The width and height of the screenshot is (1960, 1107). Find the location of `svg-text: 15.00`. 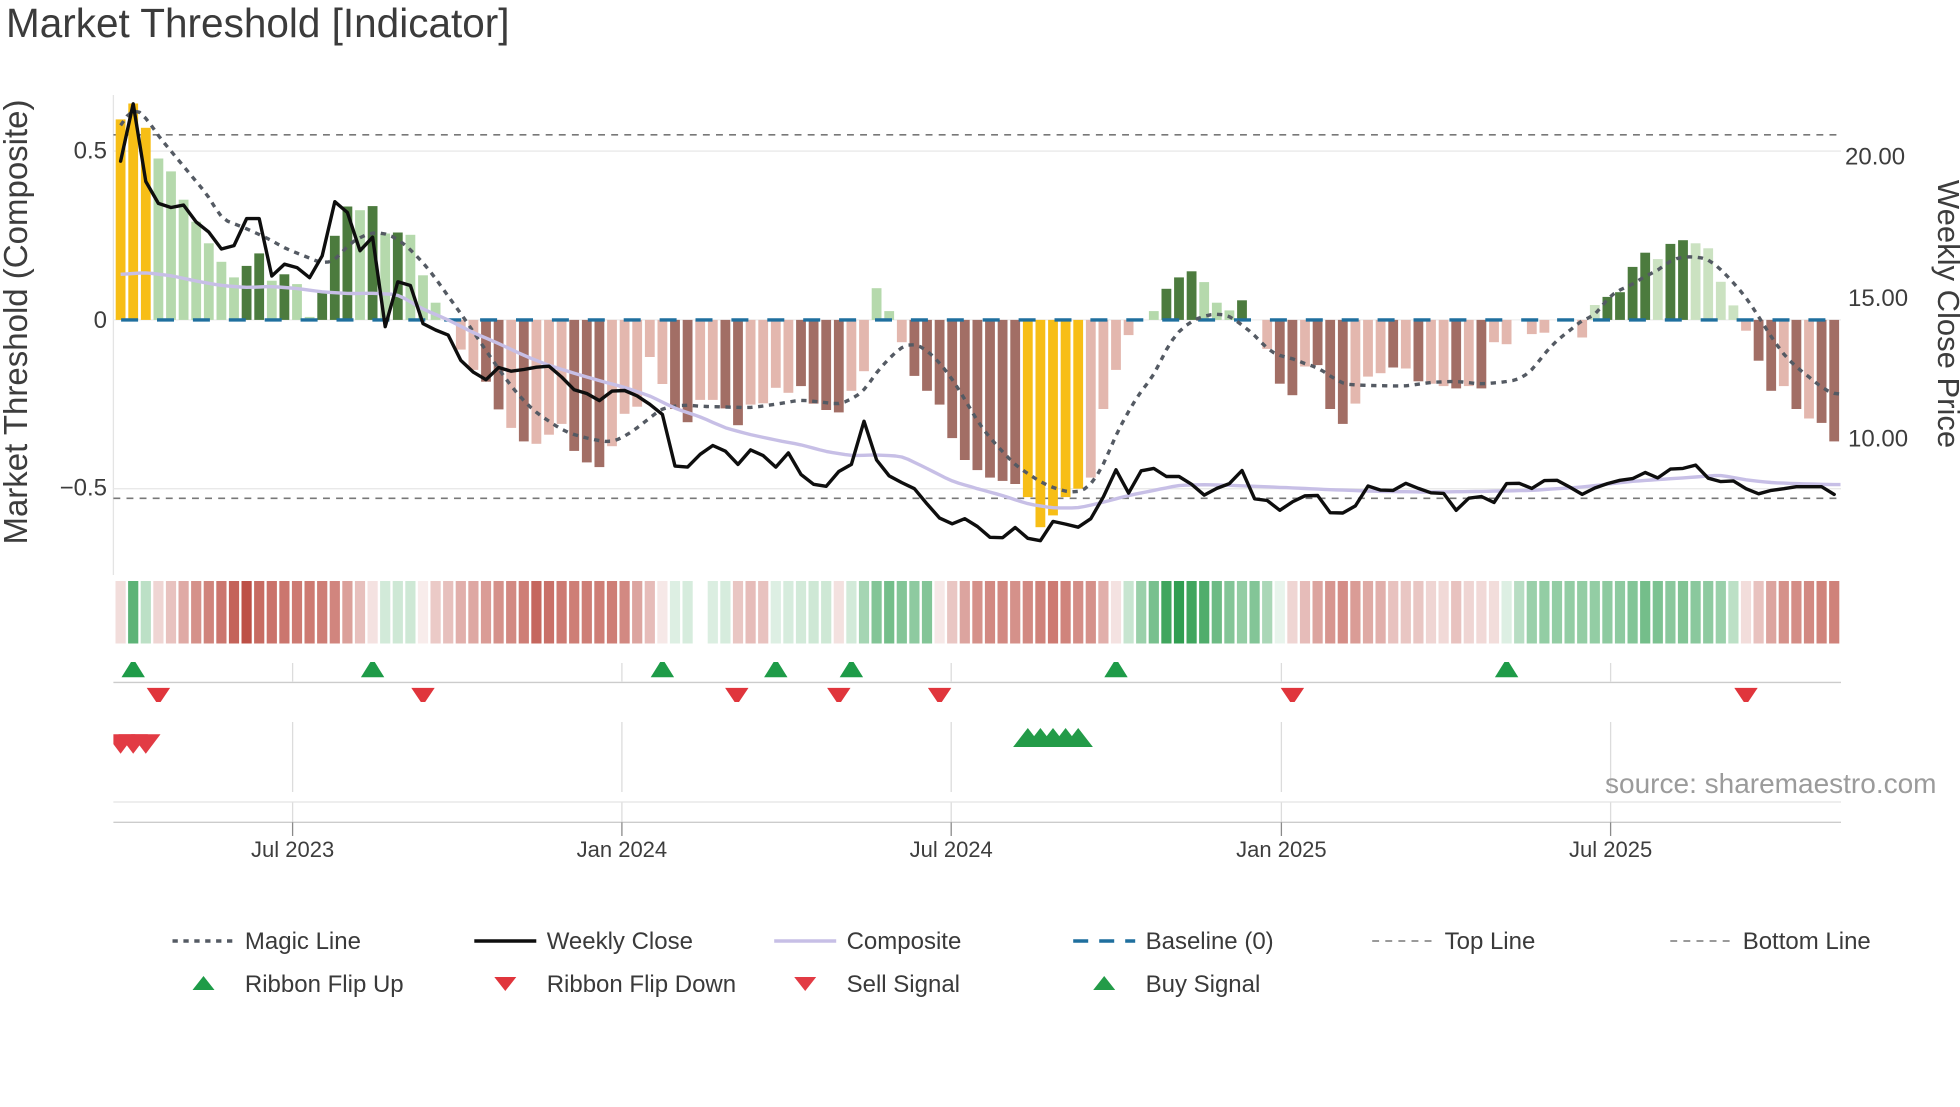

svg-text: 15.00 is located at coordinates (1878, 298).